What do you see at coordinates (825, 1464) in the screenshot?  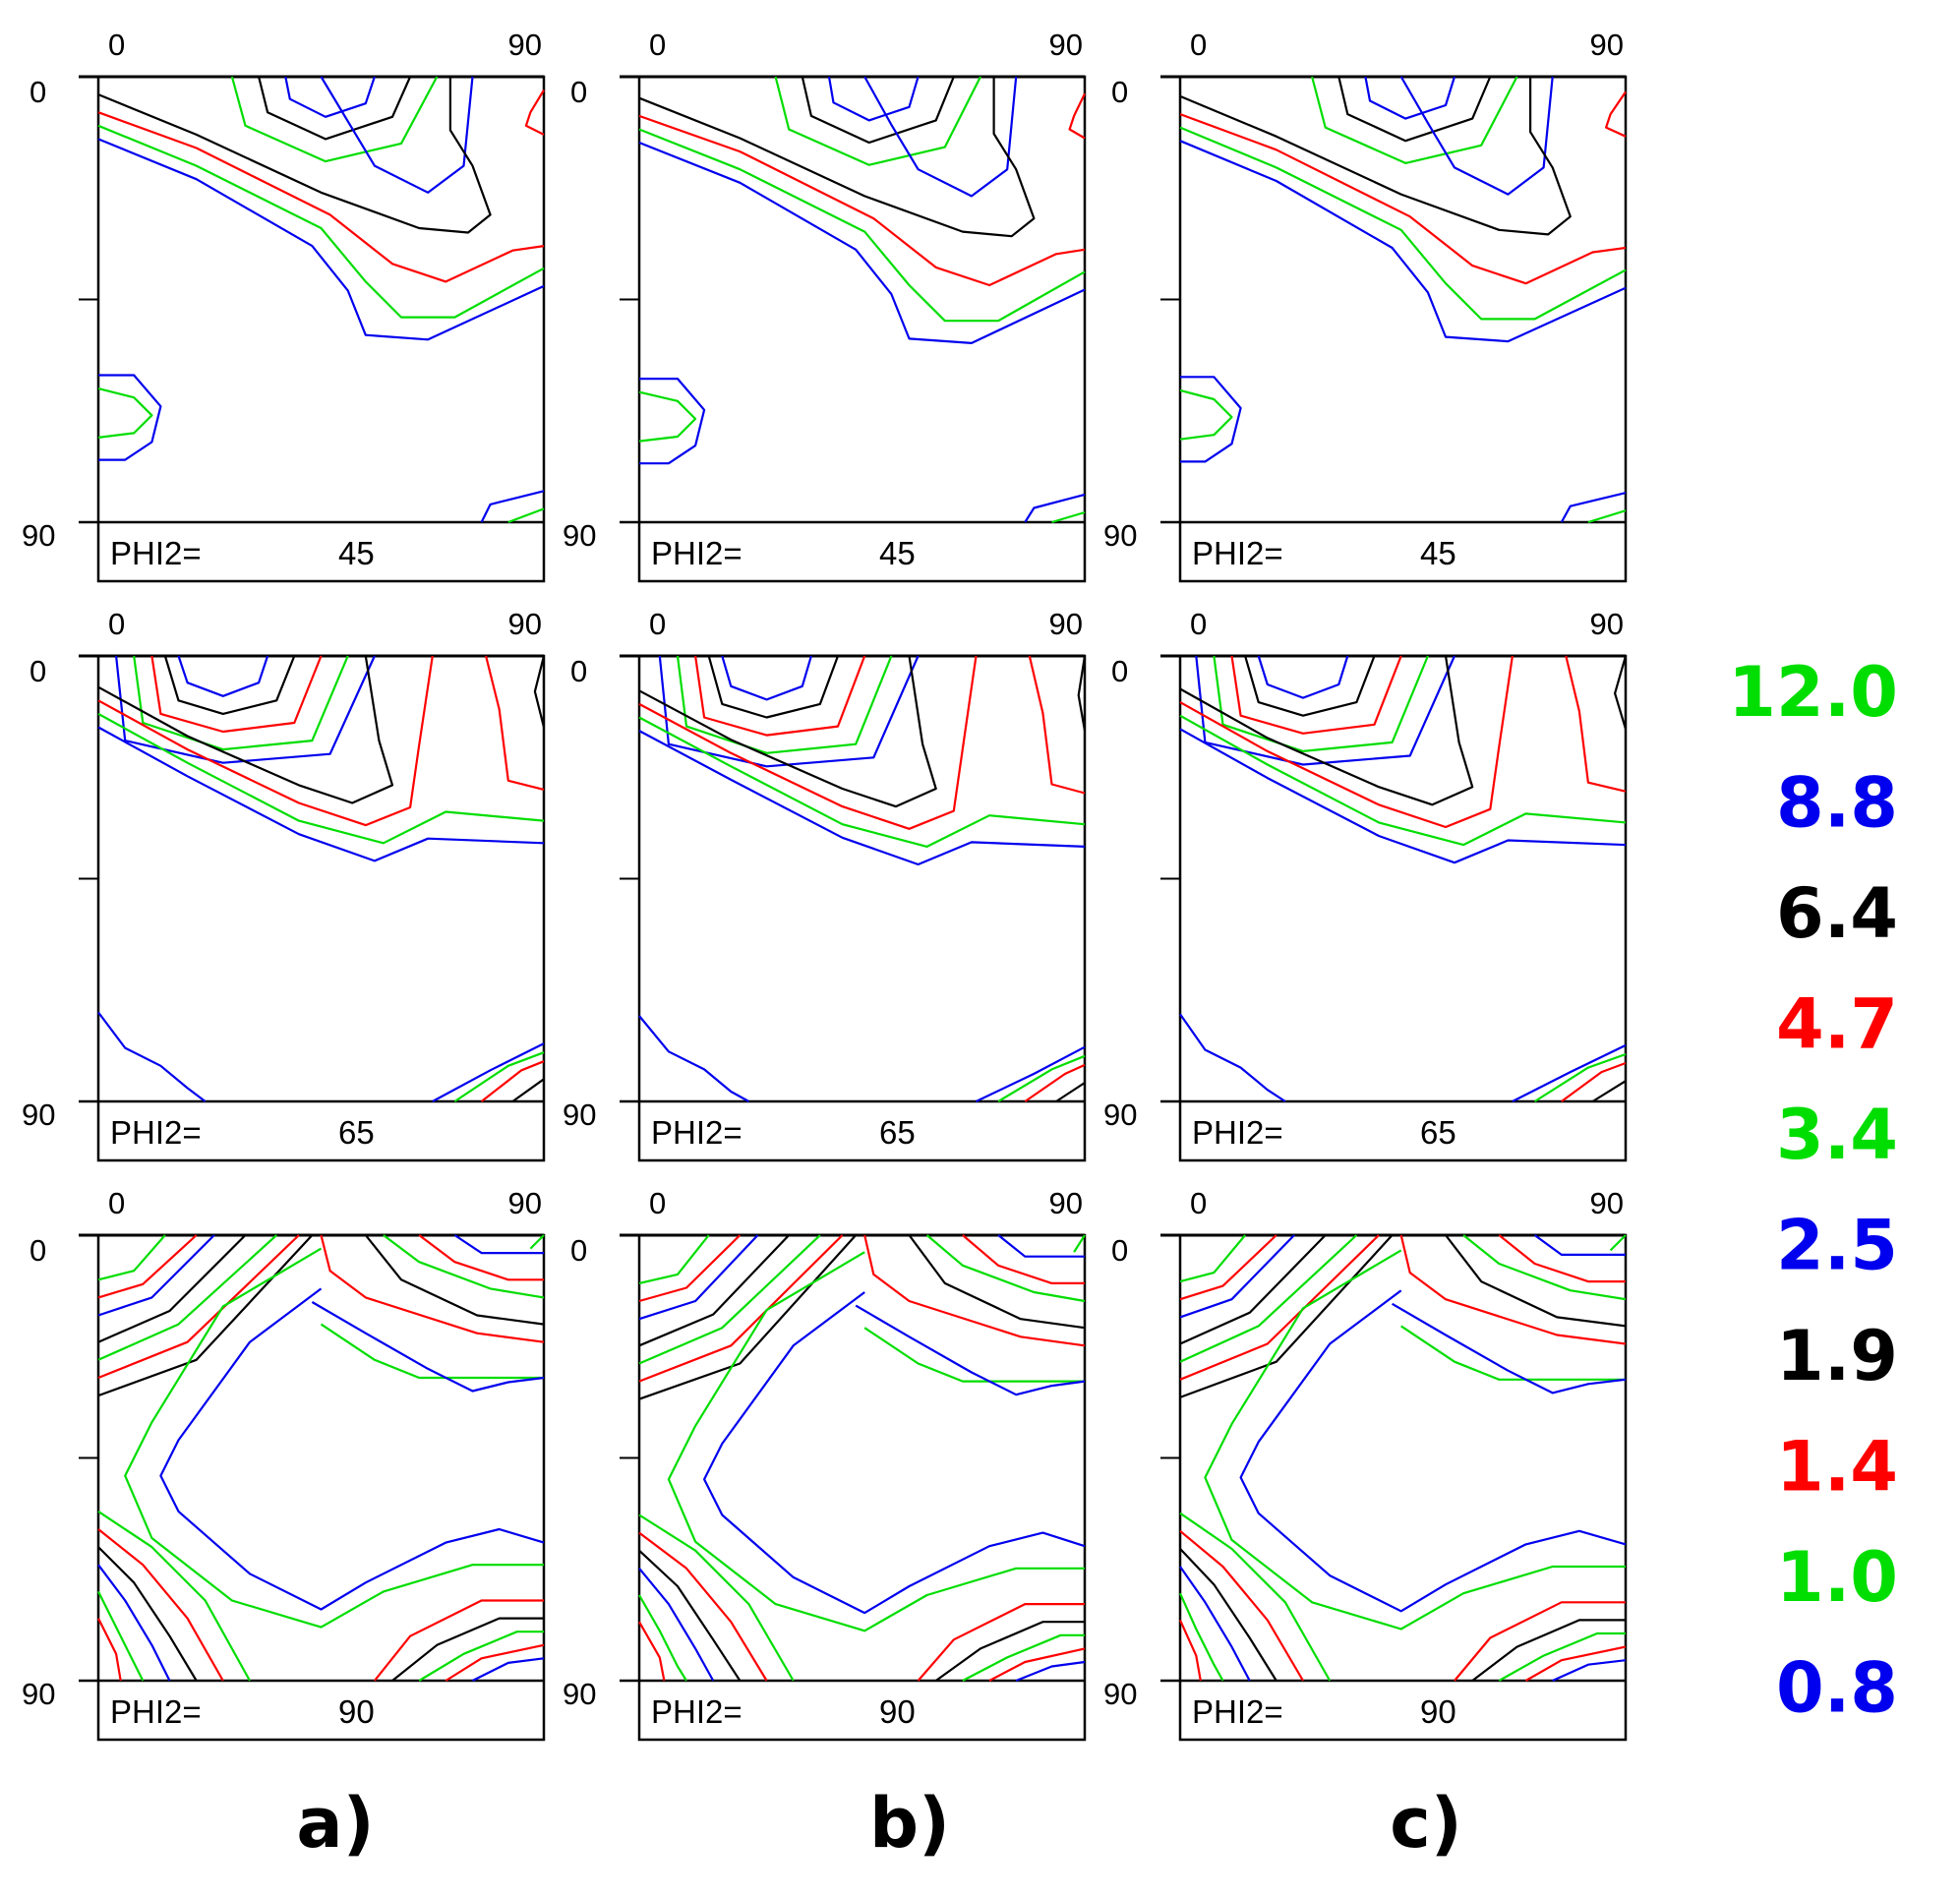 I see `odf-panel-r3-c2: 0 90 0 90 PHI2= 90` at bounding box center [825, 1464].